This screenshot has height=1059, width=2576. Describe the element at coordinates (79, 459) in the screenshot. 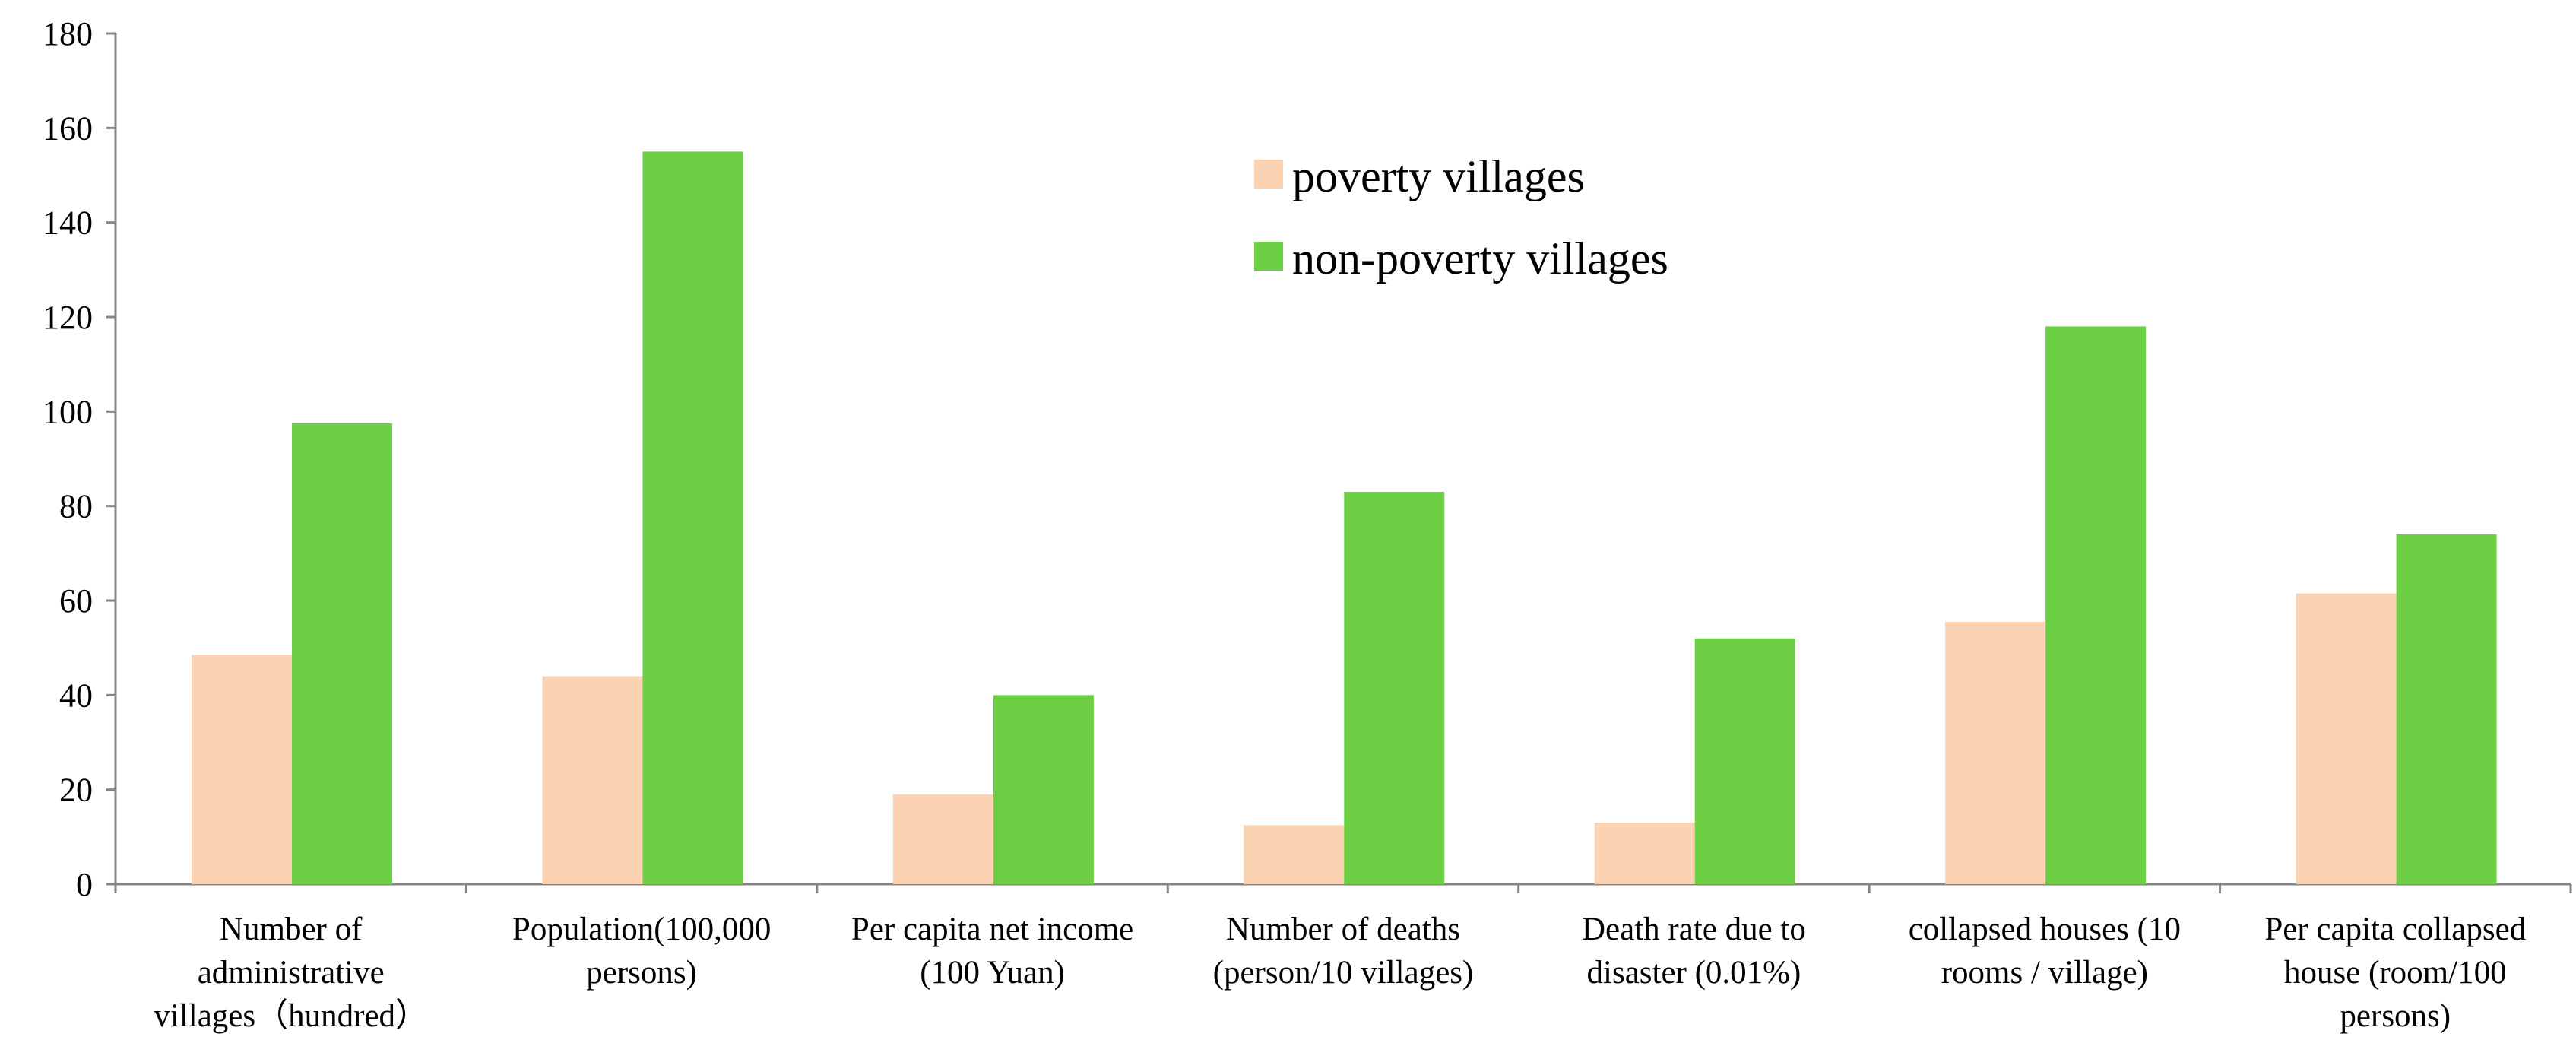

I see `y-axis-ticks: 0 20 40 60 80 100 120 140 160 180` at that location.